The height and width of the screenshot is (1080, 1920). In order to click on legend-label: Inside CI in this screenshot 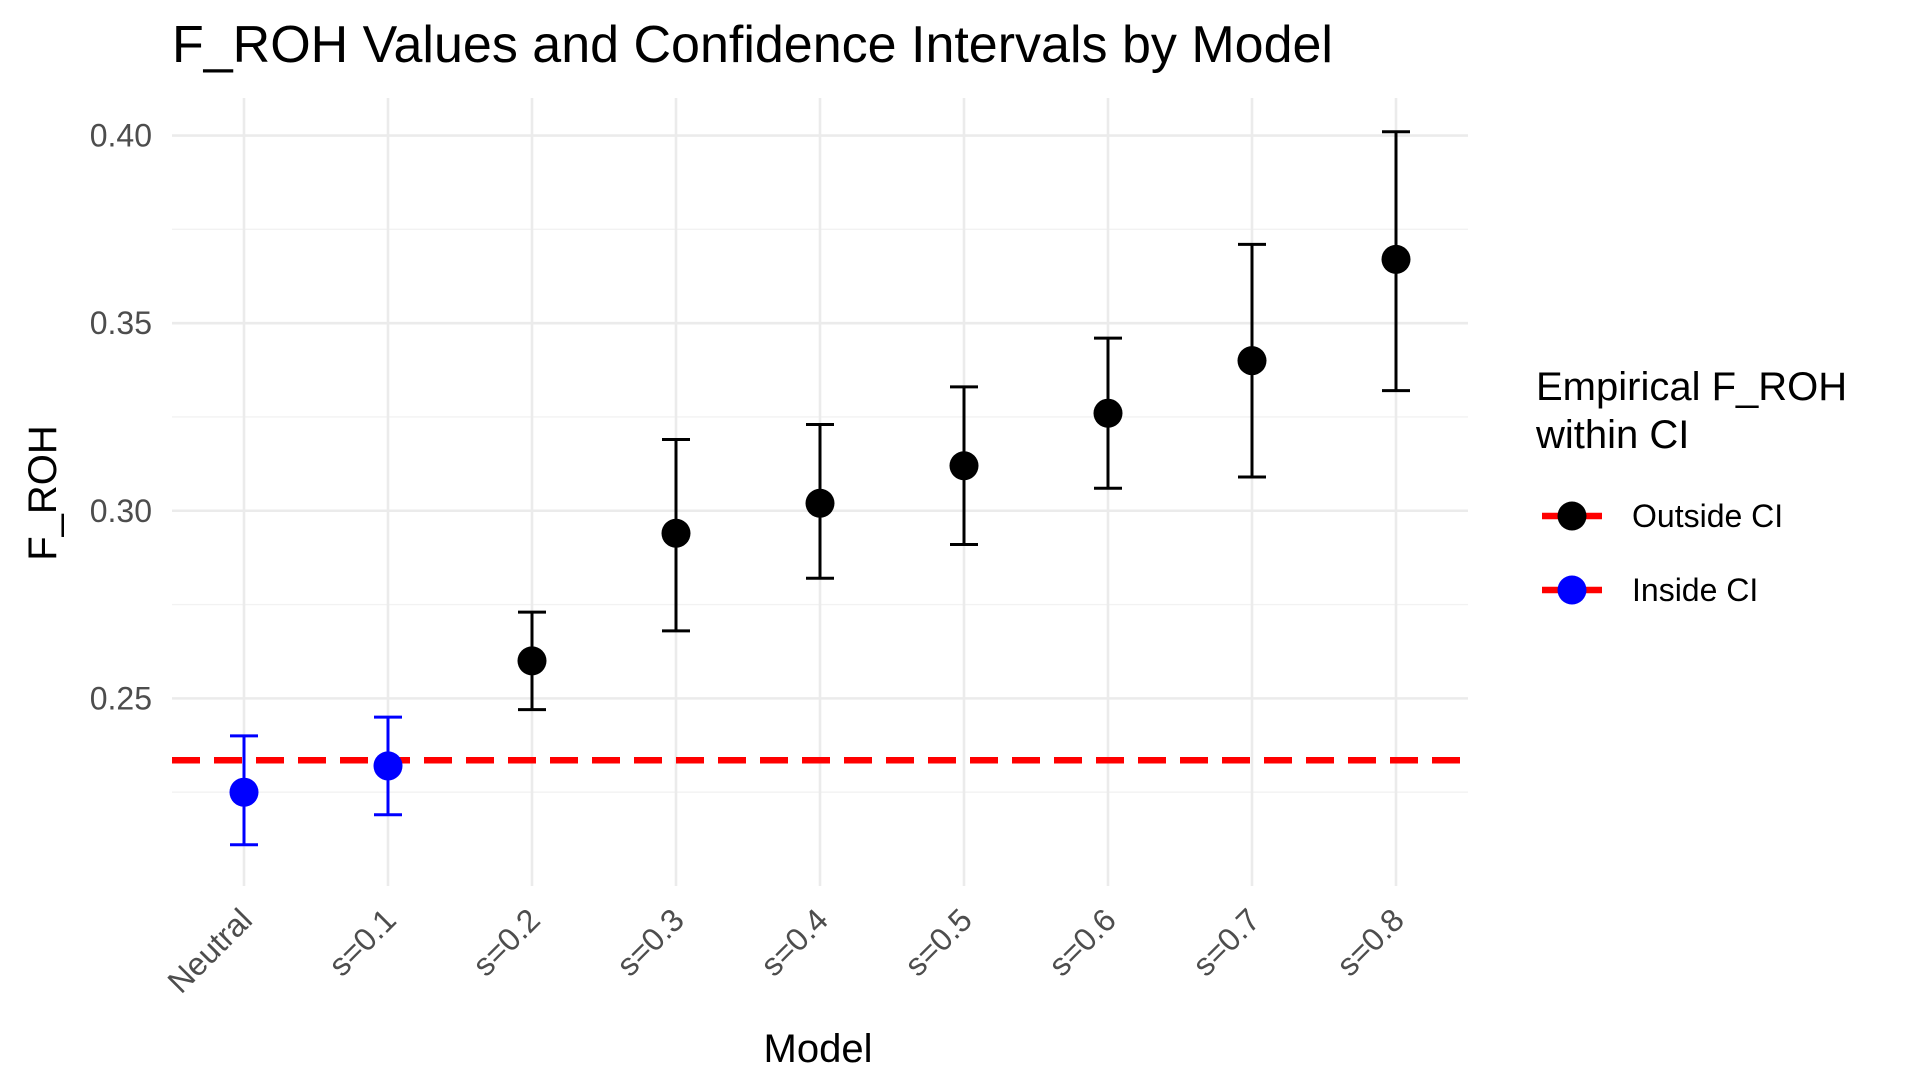, I will do `click(1695, 590)`.